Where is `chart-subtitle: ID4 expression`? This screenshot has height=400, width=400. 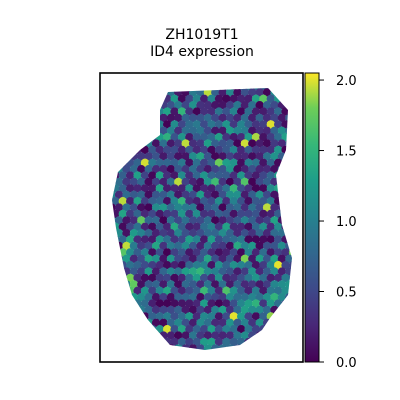 chart-subtitle: ID4 expression is located at coordinates (202, 52).